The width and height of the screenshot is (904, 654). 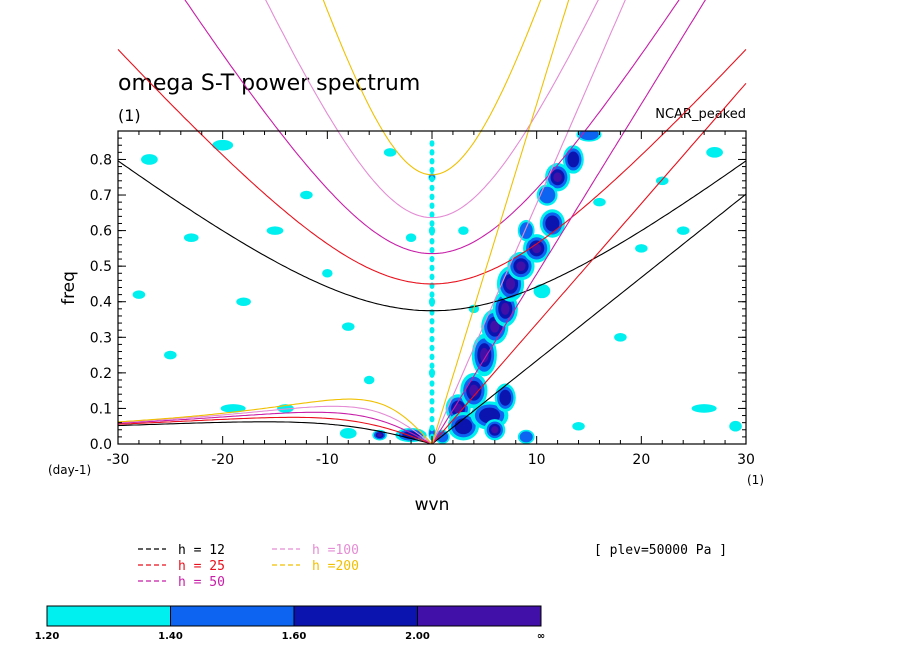 What do you see at coordinates (201, 566) in the screenshot?
I see `legend-label: h = 25` at bounding box center [201, 566].